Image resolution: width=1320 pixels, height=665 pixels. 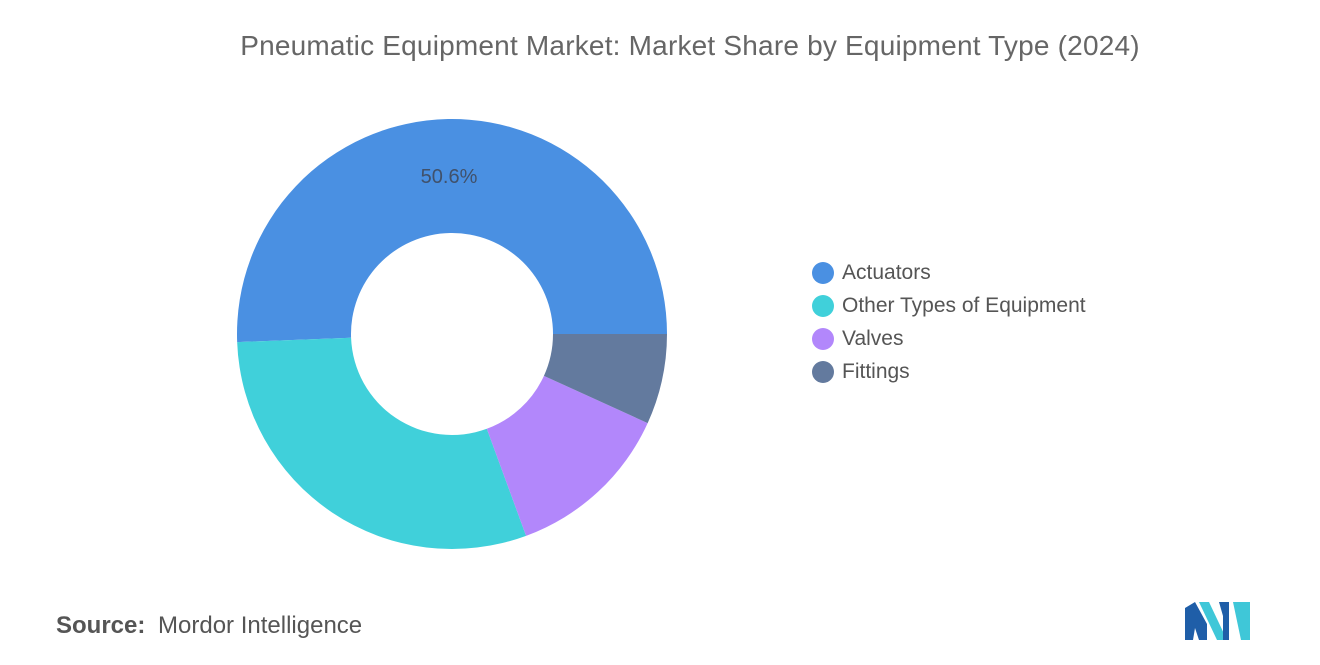 I want to click on data-label-actuators: 50.6%, so click(x=449, y=177).